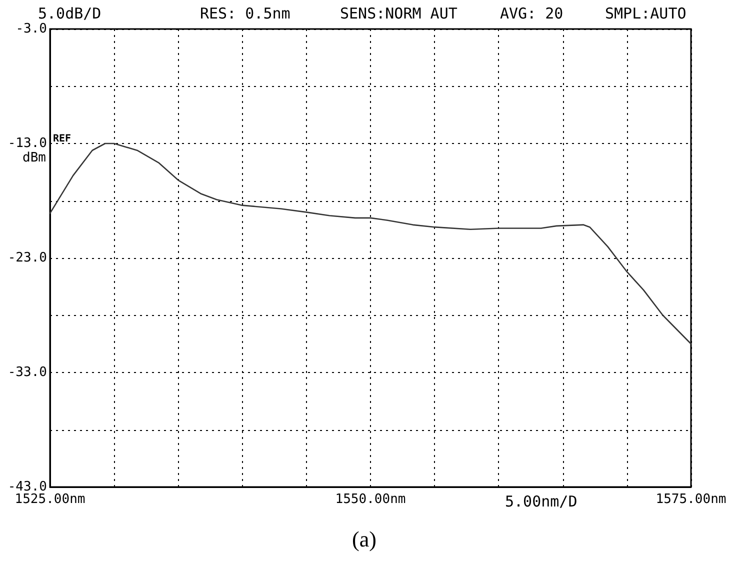 This screenshot has height=564, width=731. What do you see at coordinates (34, 158) in the screenshot?
I see `y-axis-title: dBm` at bounding box center [34, 158].